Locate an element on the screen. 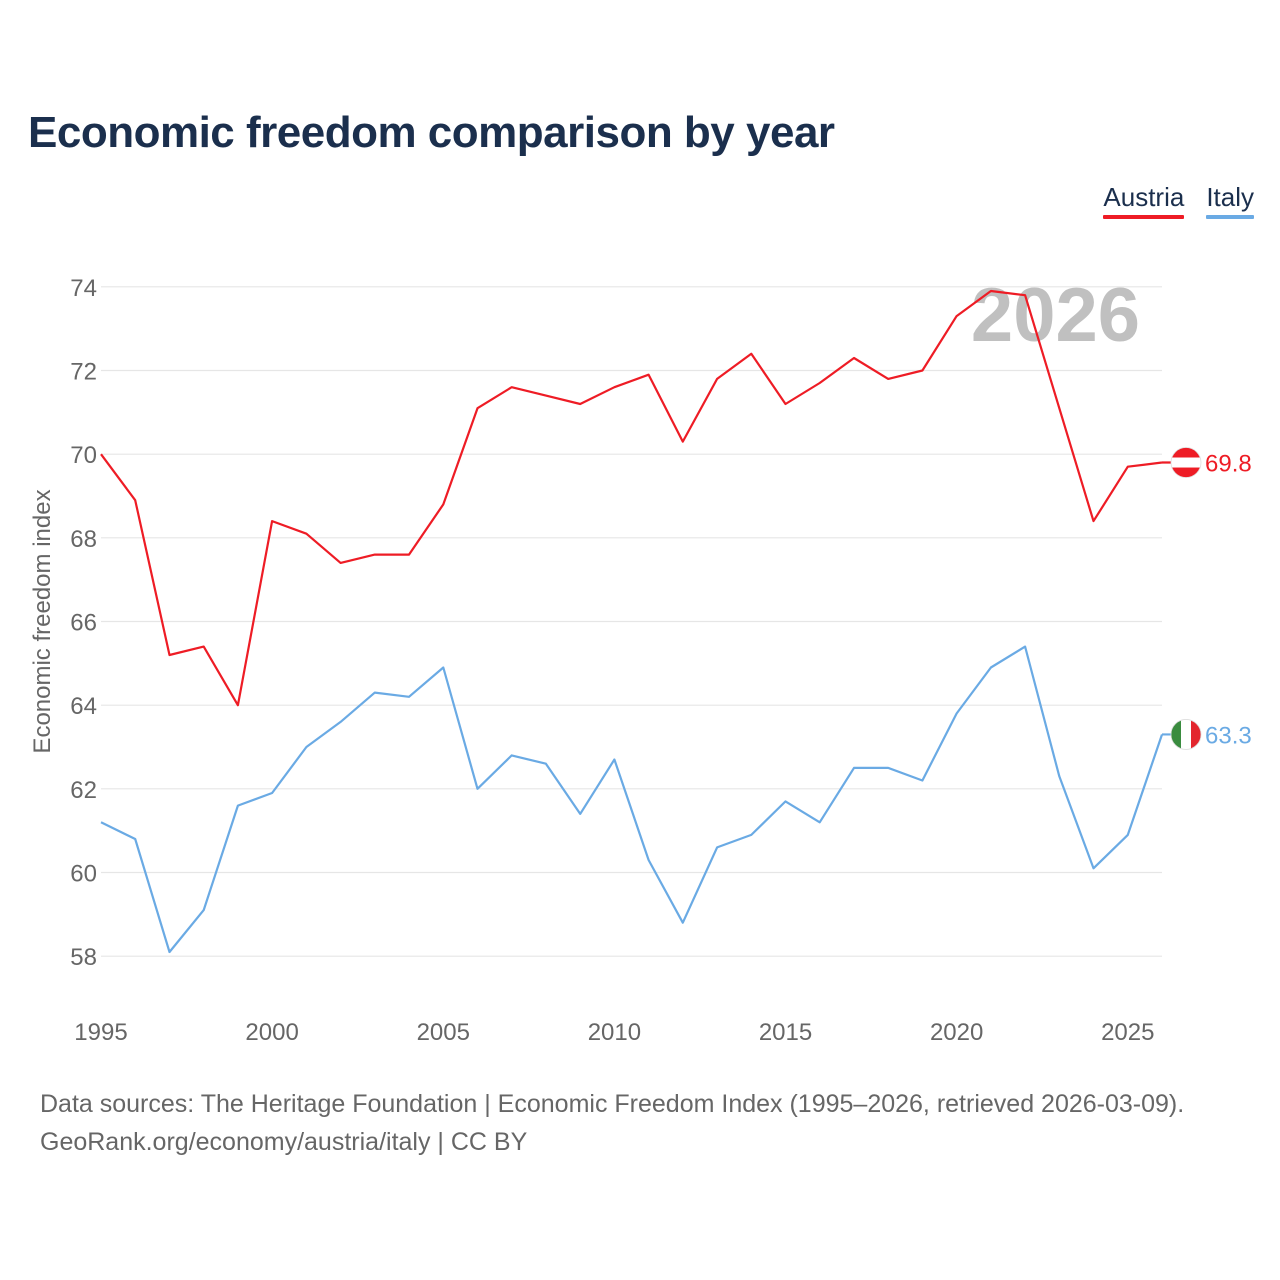 The height and width of the screenshot is (1280, 1280). y-tick-label: 62 is located at coordinates (83, 790).